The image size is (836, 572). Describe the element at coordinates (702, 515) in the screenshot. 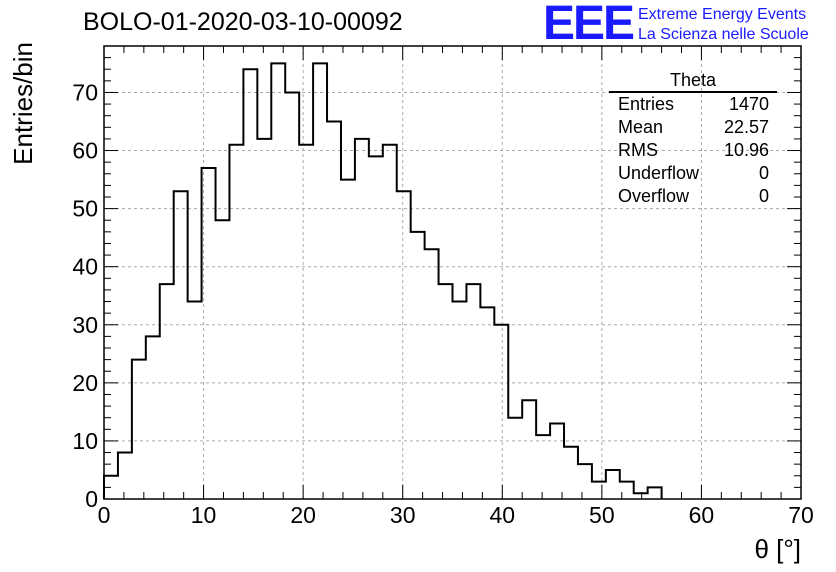

I see `x-tick-label: 60` at that location.